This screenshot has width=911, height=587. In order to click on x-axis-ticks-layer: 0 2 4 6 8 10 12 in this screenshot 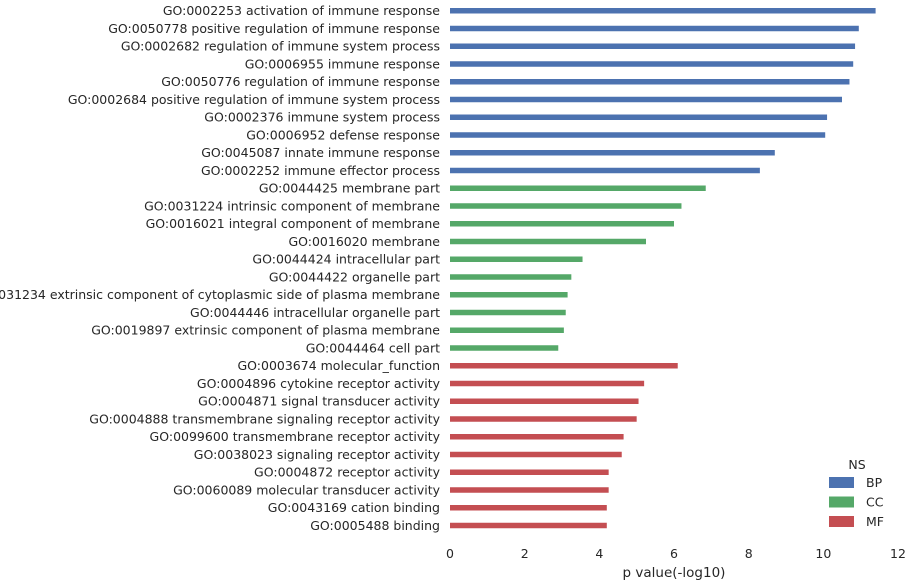, I will do `click(676, 553)`.